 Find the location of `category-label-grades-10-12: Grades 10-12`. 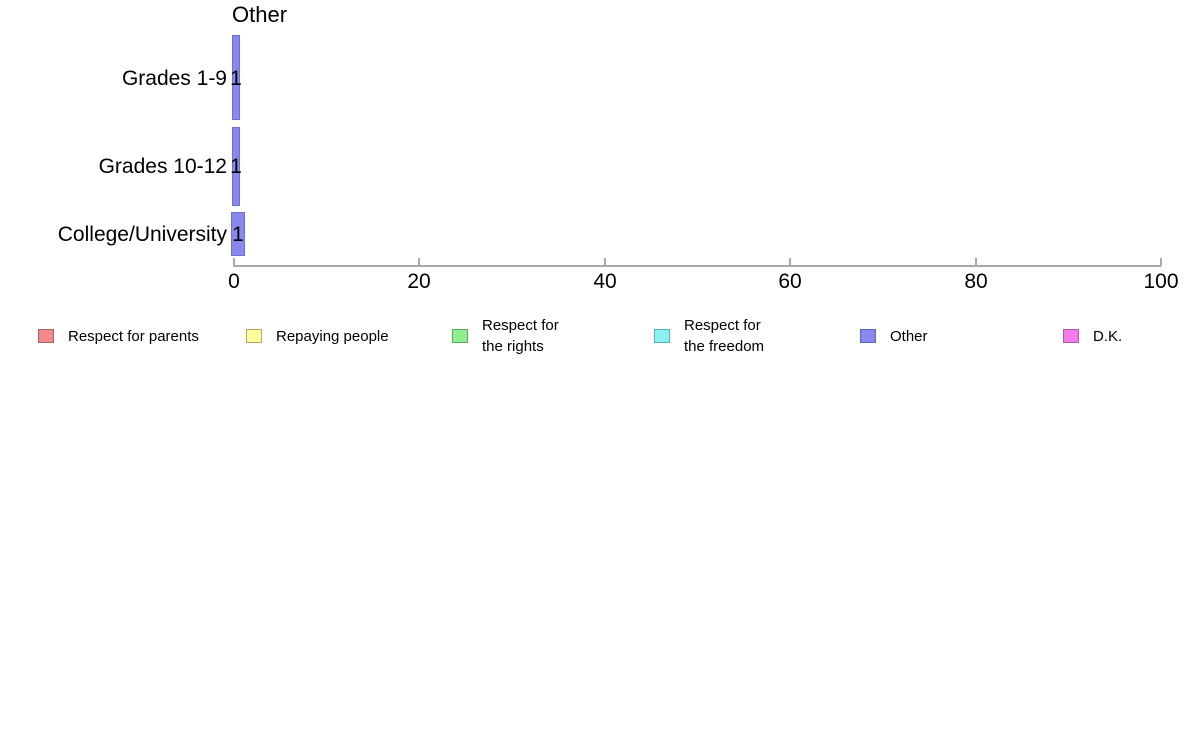

category-label-grades-10-12: Grades 10-12 is located at coordinates (162, 166).